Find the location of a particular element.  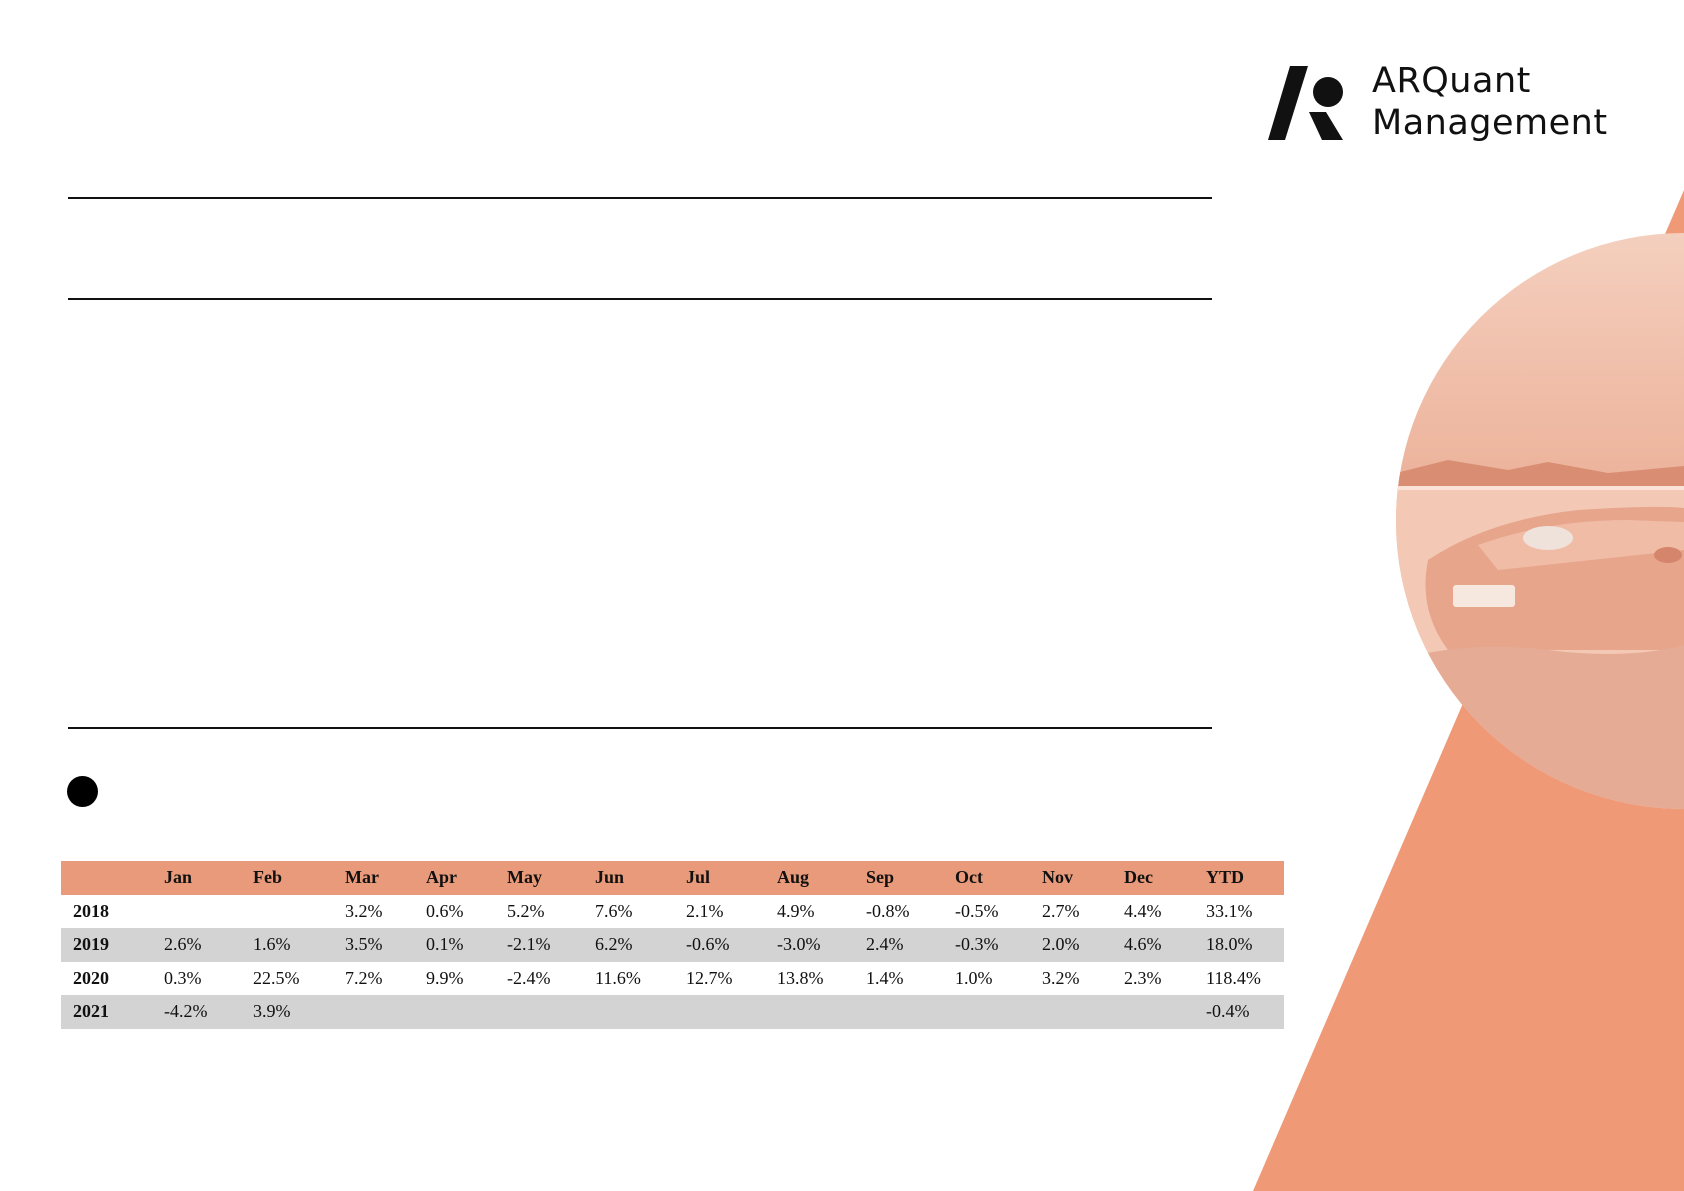

return-cell: 2.3% is located at coordinates (1143, 977).